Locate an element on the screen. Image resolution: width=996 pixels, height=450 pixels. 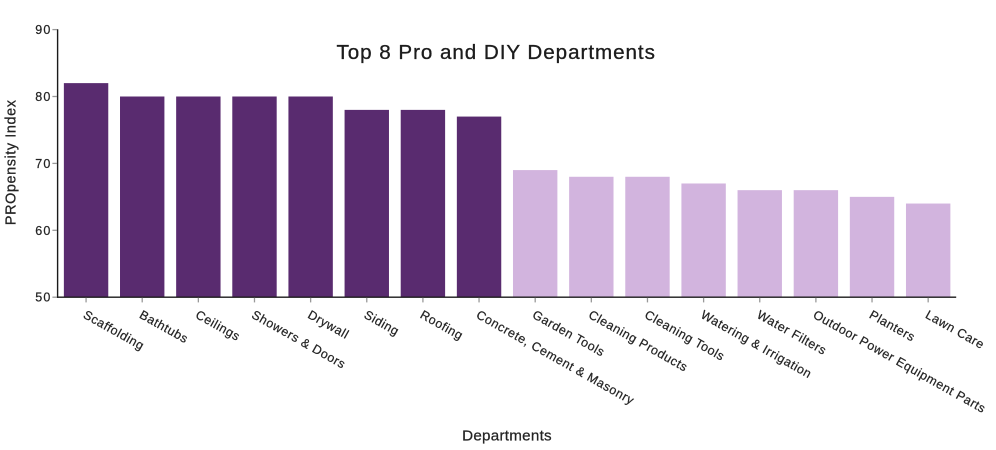
svg-text: 50 is located at coordinates (43, 298).